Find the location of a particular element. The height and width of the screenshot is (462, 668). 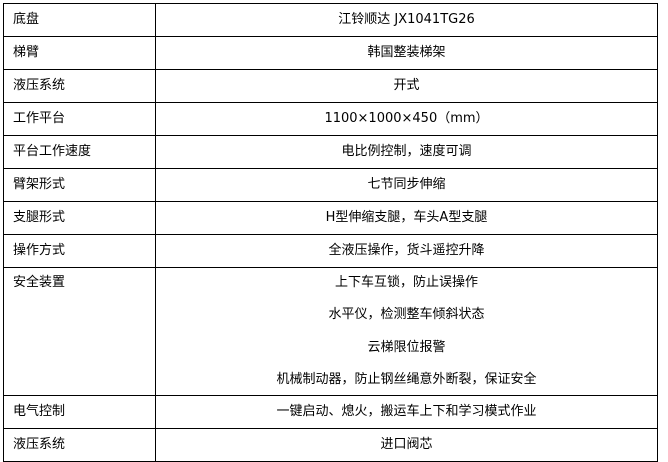

table-row: 液压系统 进口阀芯 is located at coordinates (330, 445).